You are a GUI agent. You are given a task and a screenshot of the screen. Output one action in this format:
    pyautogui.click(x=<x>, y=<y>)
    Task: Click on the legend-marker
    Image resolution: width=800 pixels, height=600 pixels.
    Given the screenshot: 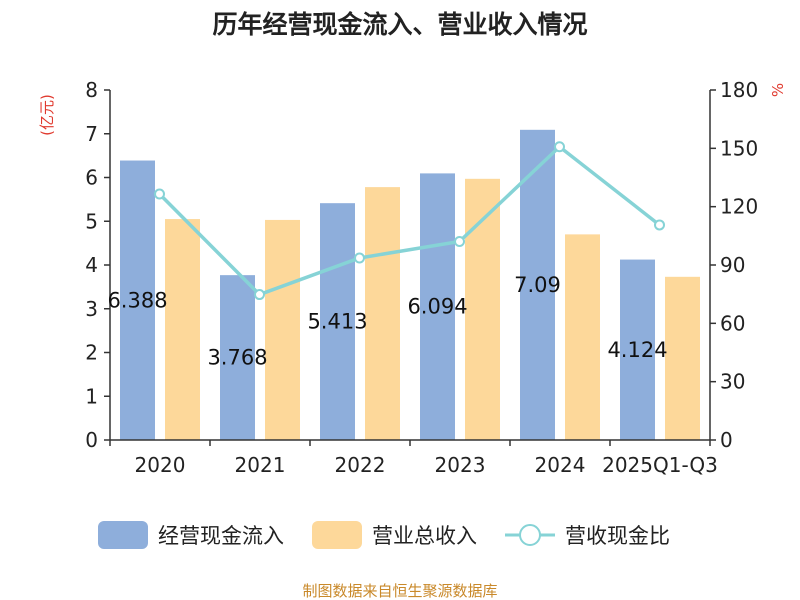 What is the action you would take?
    pyautogui.click(x=530, y=535)
    